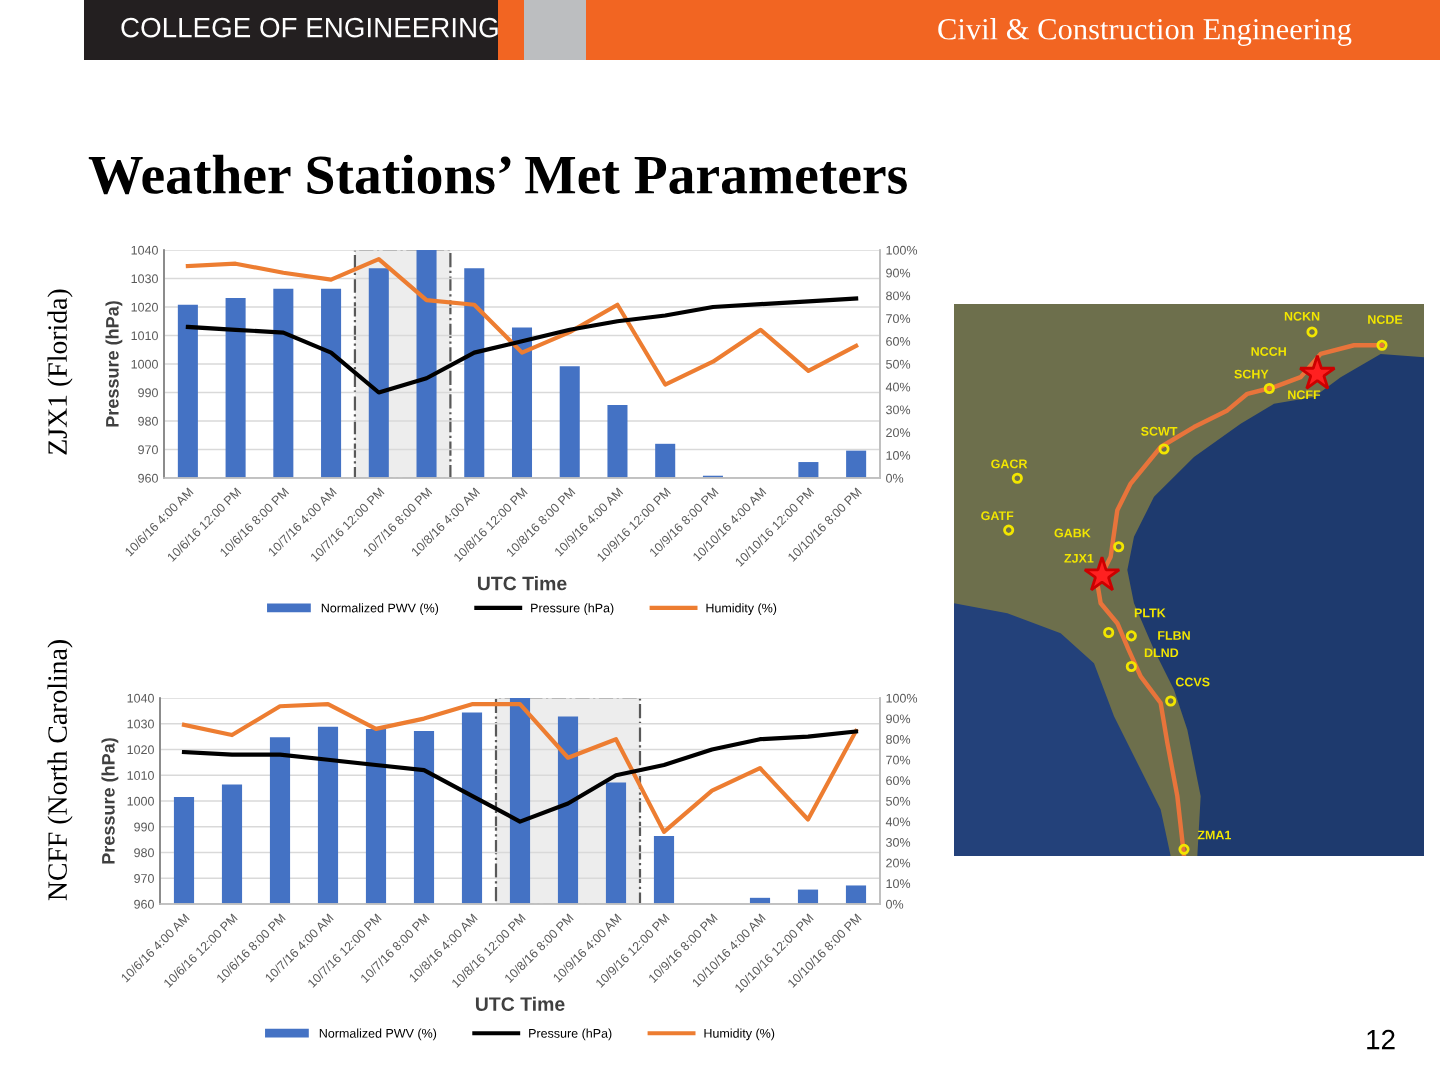 Image resolution: width=1440 pixels, height=1080 pixels. I want to click on text: NCFF (North Carolina), so click(60, 770).